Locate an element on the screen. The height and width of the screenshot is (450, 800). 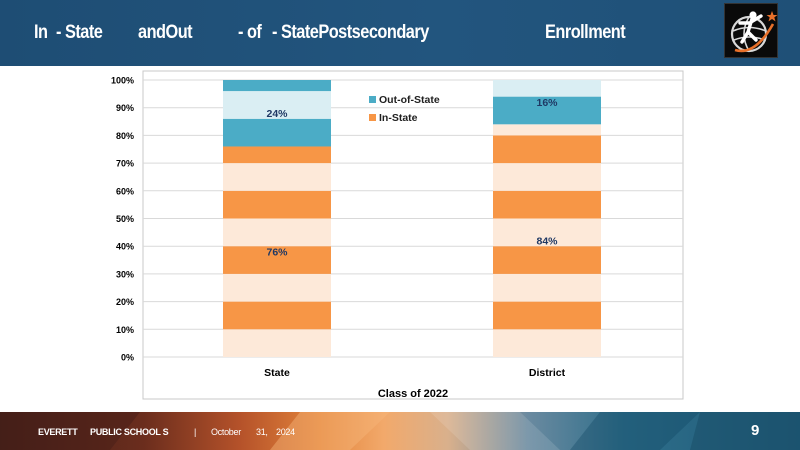
y-tick-label: 50% is located at coordinates (125, 219).